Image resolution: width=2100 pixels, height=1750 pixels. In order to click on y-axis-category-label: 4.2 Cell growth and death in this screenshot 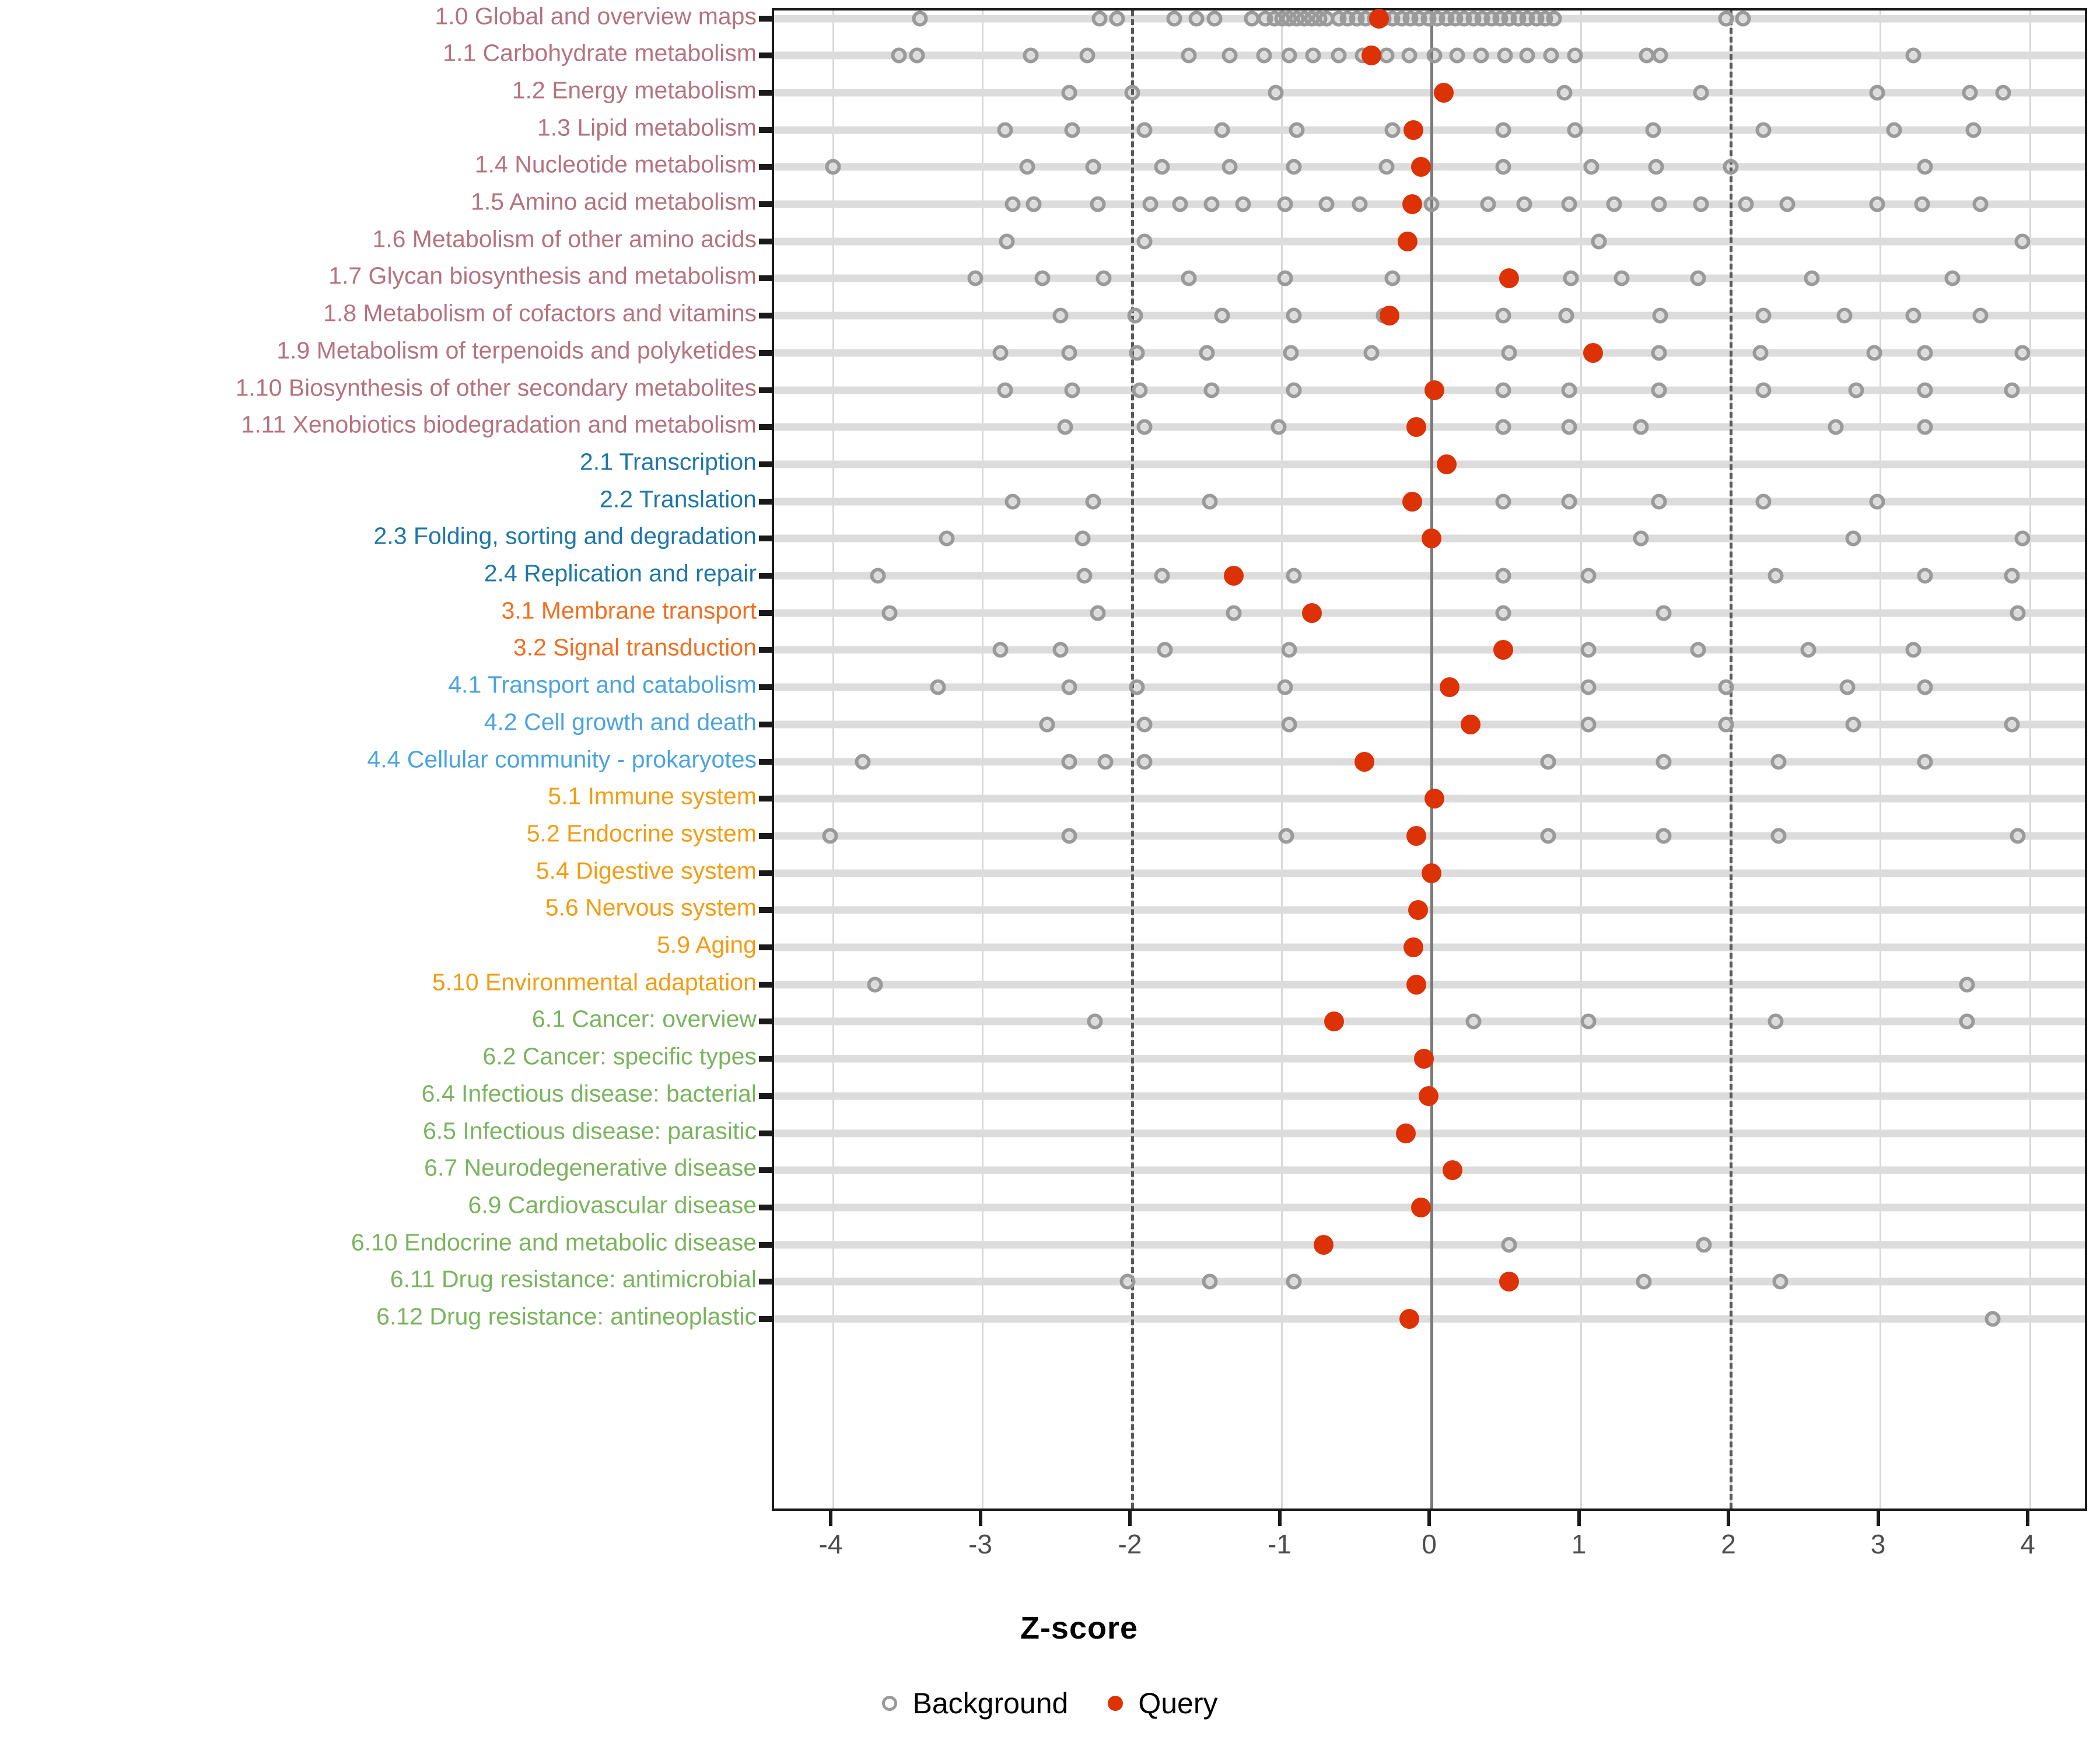, I will do `click(620, 722)`.